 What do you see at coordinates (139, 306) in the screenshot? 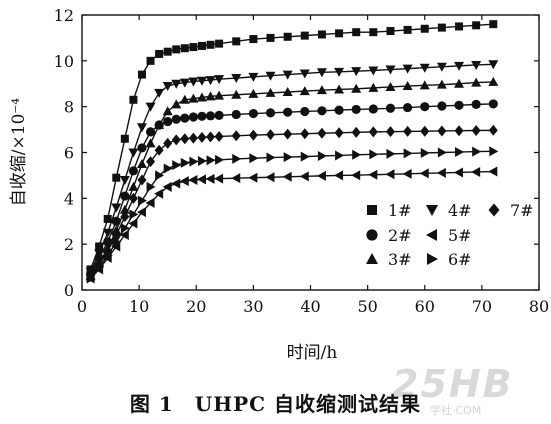
I see `x-tick-label: 10` at bounding box center [139, 306].